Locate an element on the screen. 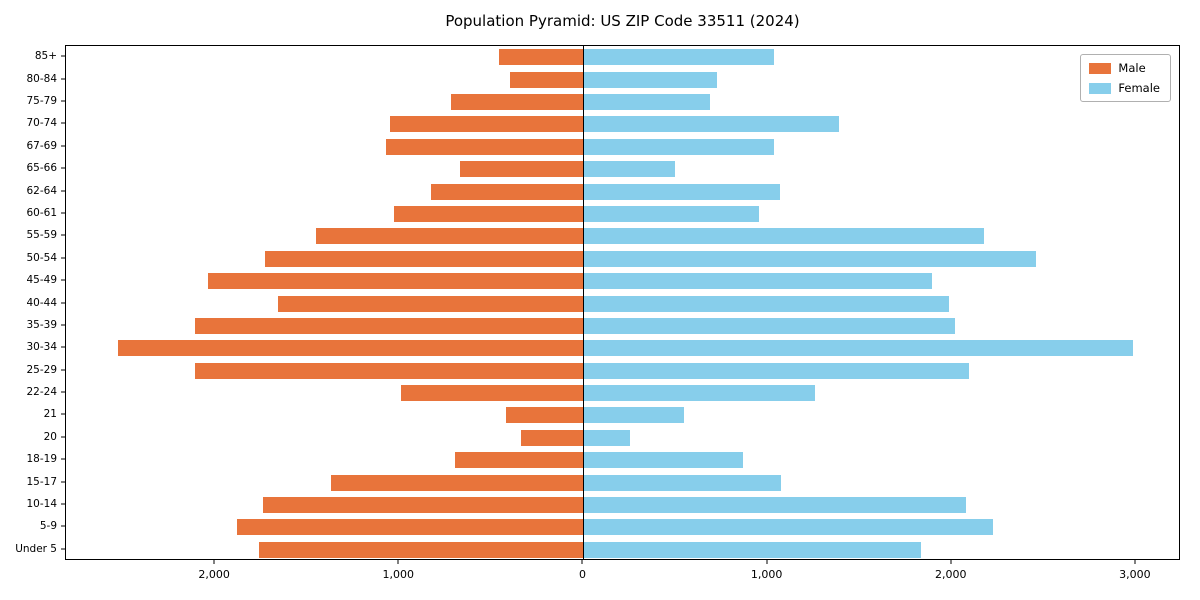 The image size is (1200, 600). x-tick-label-0: 0 is located at coordinates (582, 574).